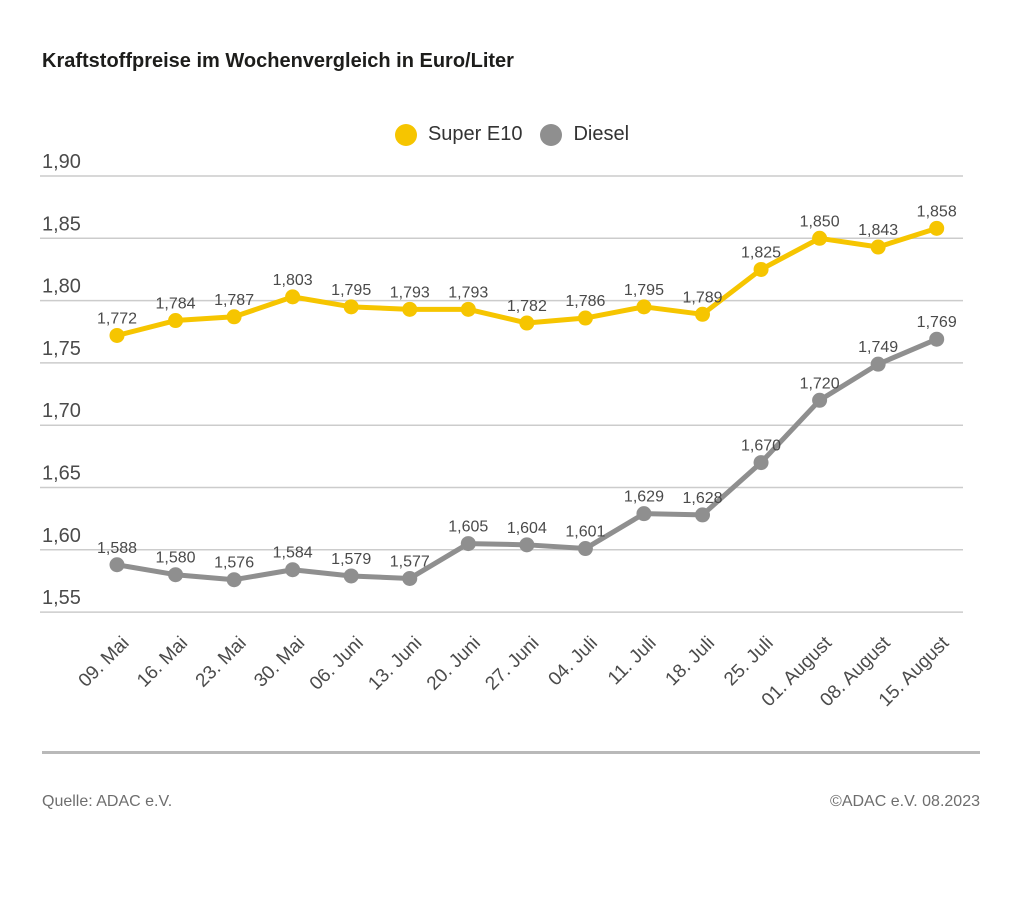 Image resolution: width=1024 pixels, height=899 pixels. Describe the element at coordinates (61, 536) in the screenshot. I see `y-tick-label: 1,60` at that location.